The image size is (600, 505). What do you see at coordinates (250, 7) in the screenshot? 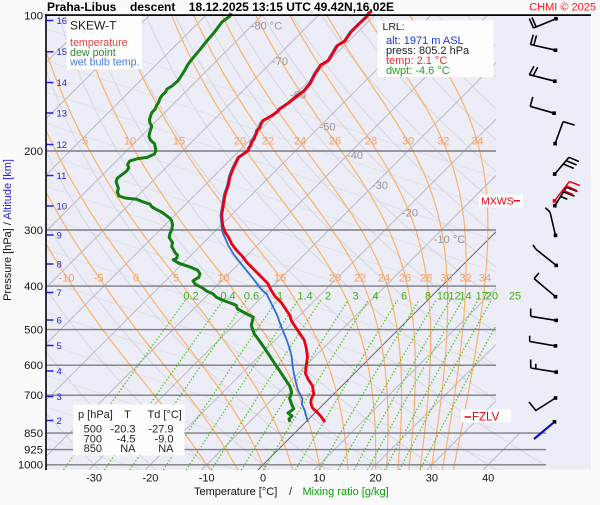
I see `svg-text: 18.12.2025 13:15 UTC` at bounding box center [250, 7].